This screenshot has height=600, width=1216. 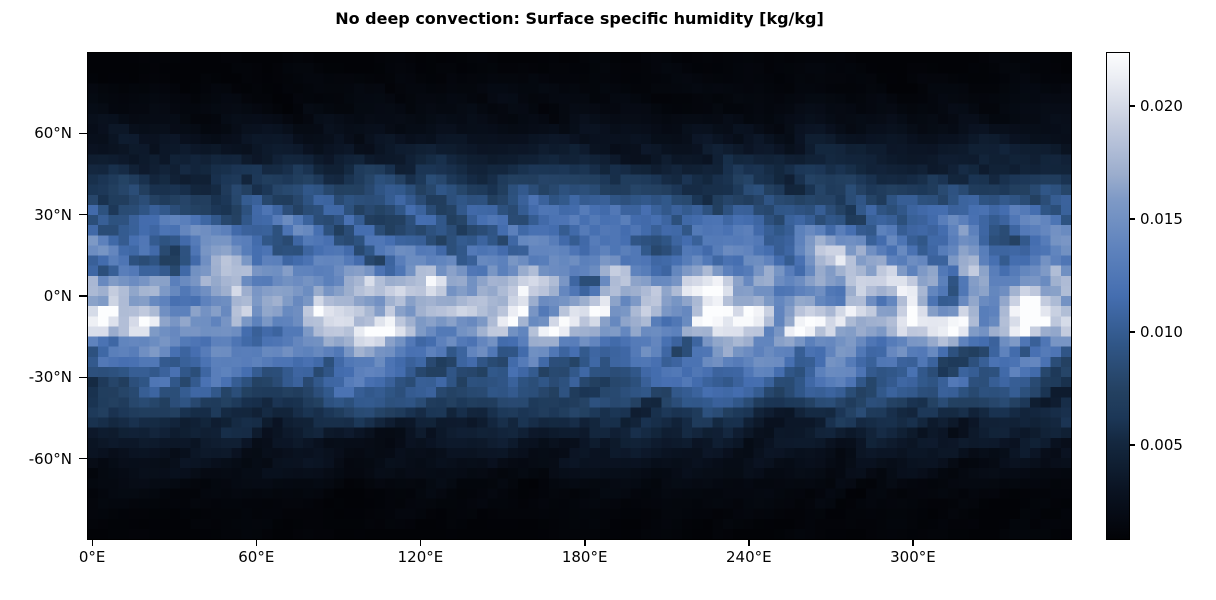 I want to click on colorbar-tick-label: 0.020, so click(x=1161, y=106).